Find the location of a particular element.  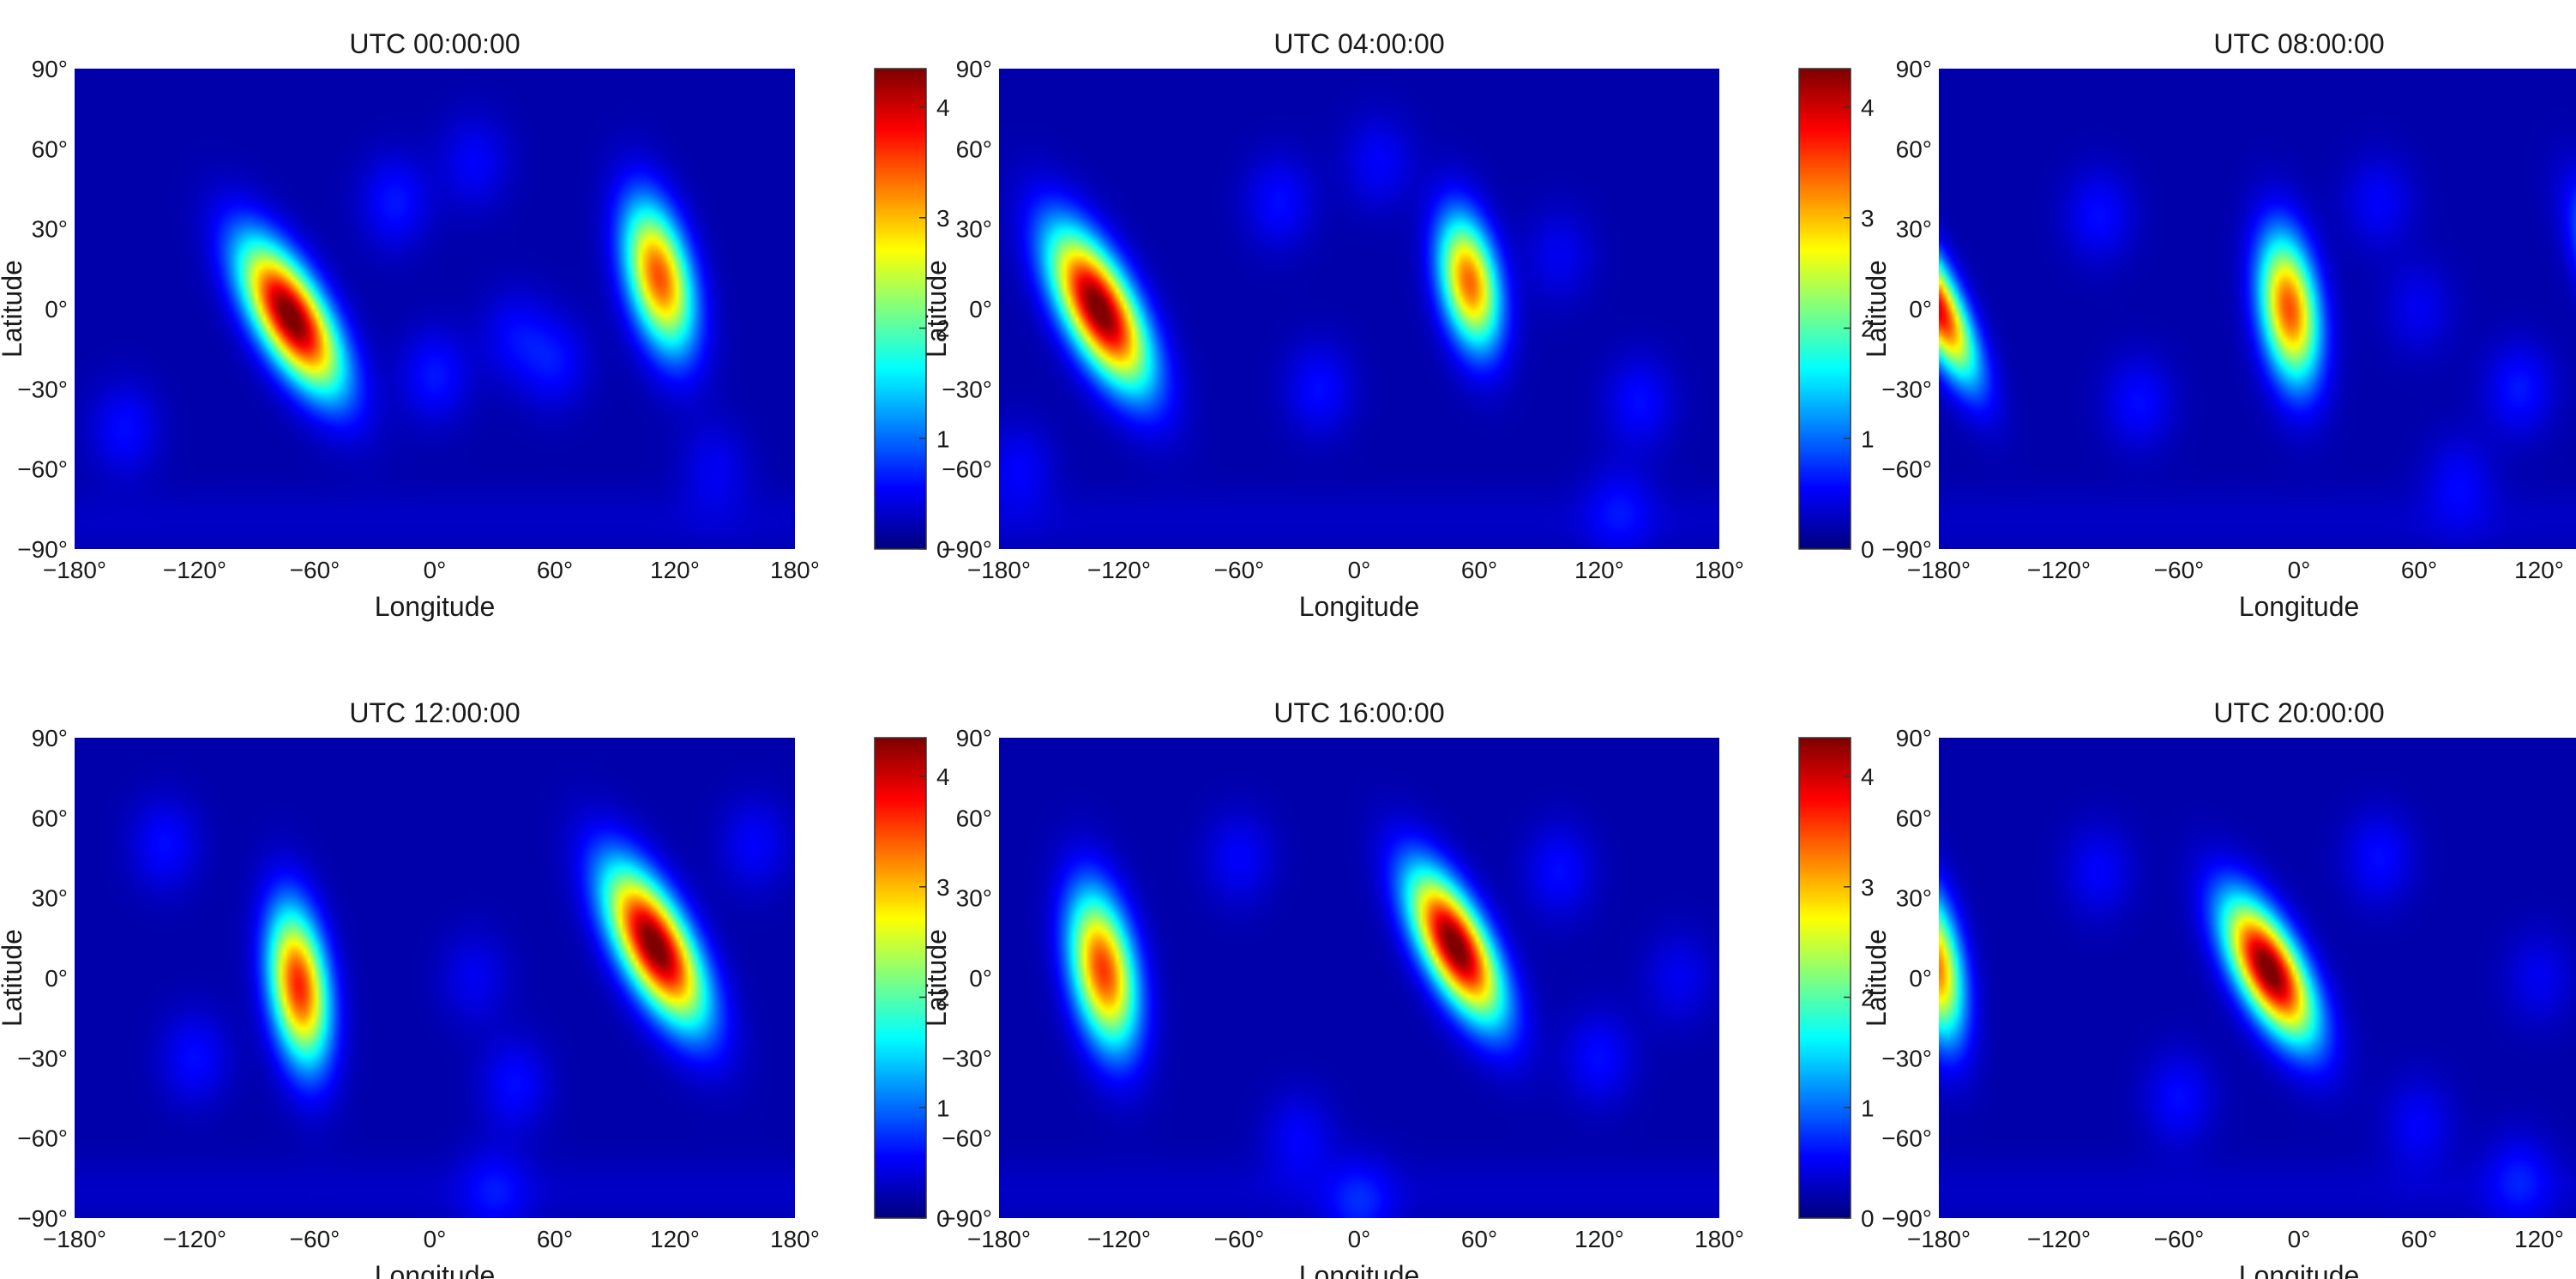

panel-title: UTC 00:00:00 is located at coordinates (434, 43).